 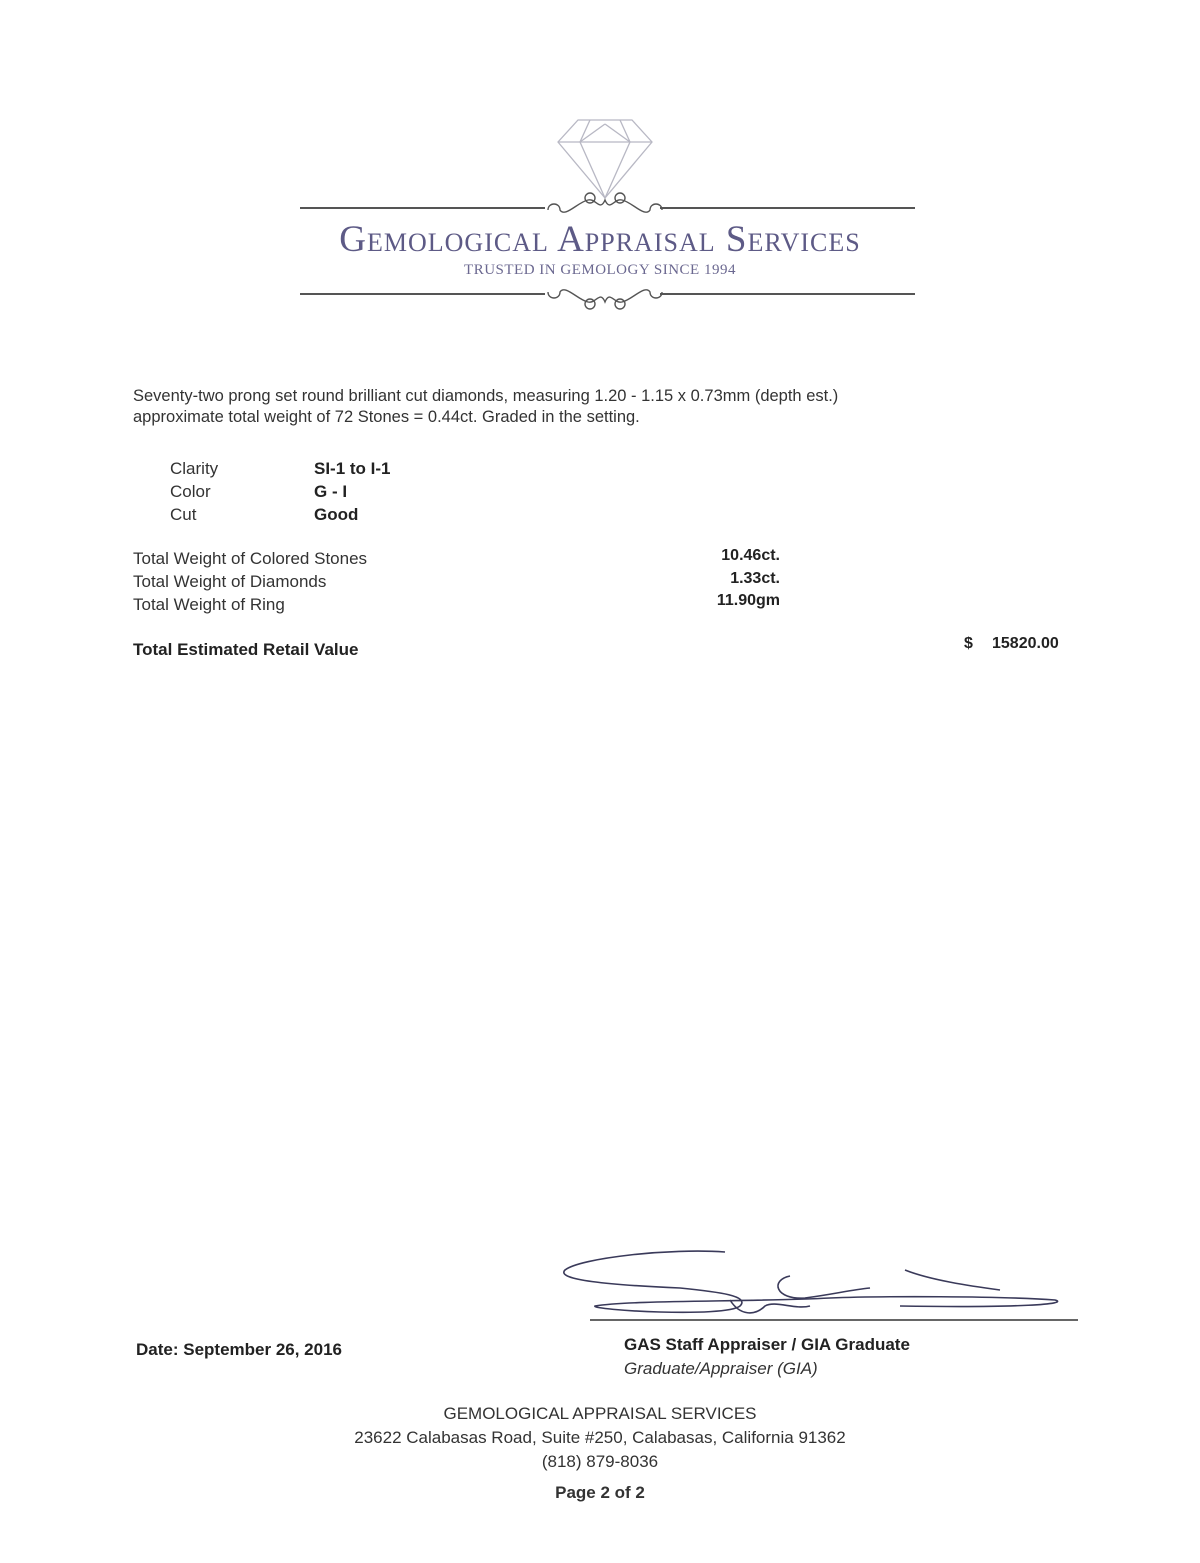 What do you see at coordinates (230, 581) in the screenshot?
I see `weight-label-diamonds: Total Weight of Diamonds` at bounding box center [230, 581].